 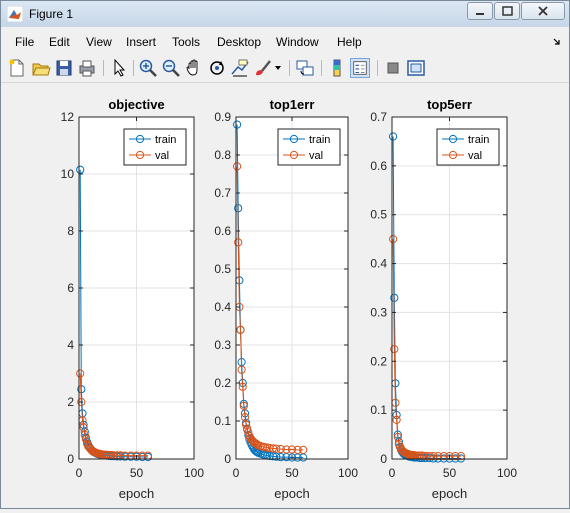 I want to click on save-icon, so click(x=64, y=68).